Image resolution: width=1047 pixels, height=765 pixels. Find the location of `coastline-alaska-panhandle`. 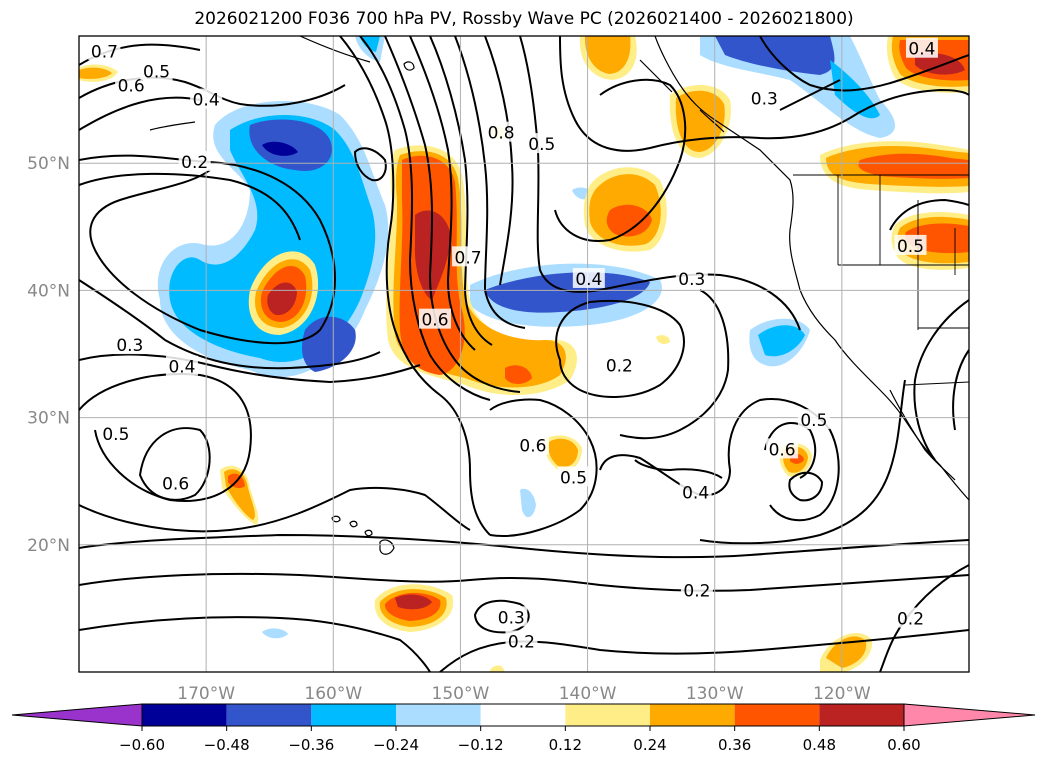

coastline-alaska-panhandle is located at coordinates (682, 96).